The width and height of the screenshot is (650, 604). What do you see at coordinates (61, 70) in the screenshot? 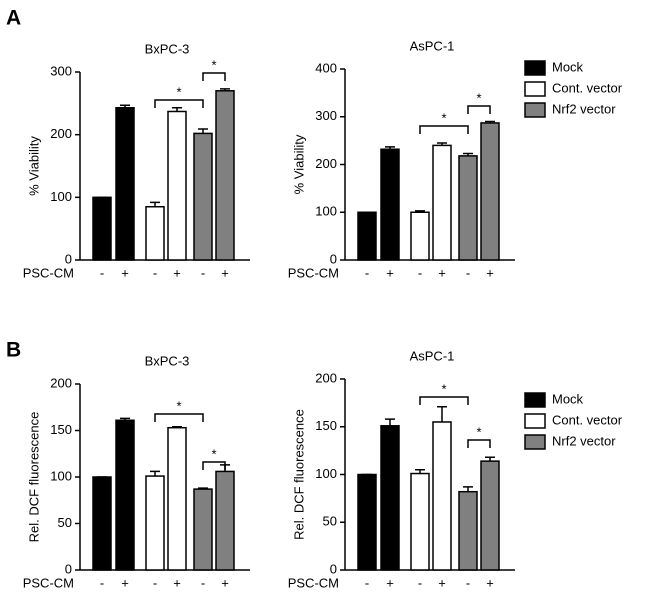
I see `y-tick-label: 300` at bounding box center [61, 70].